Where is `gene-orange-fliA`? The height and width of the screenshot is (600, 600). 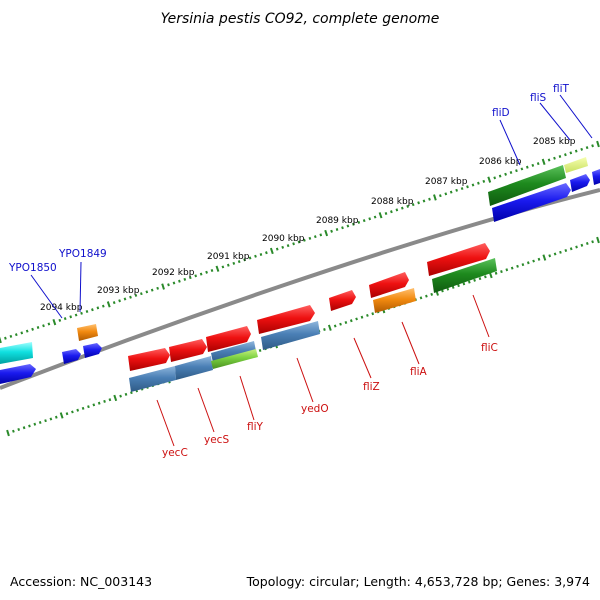 gene-orange-fliA is located at coordinates (394, 300).